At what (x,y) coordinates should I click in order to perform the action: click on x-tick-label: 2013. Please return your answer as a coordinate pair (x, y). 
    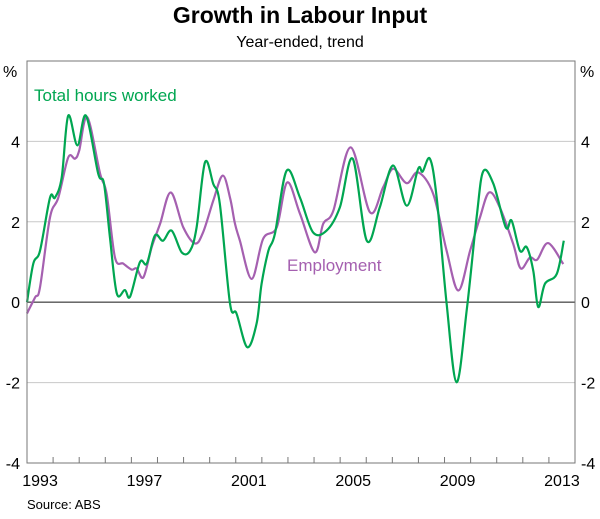
    Looking at the image, I should click on (562, 481).